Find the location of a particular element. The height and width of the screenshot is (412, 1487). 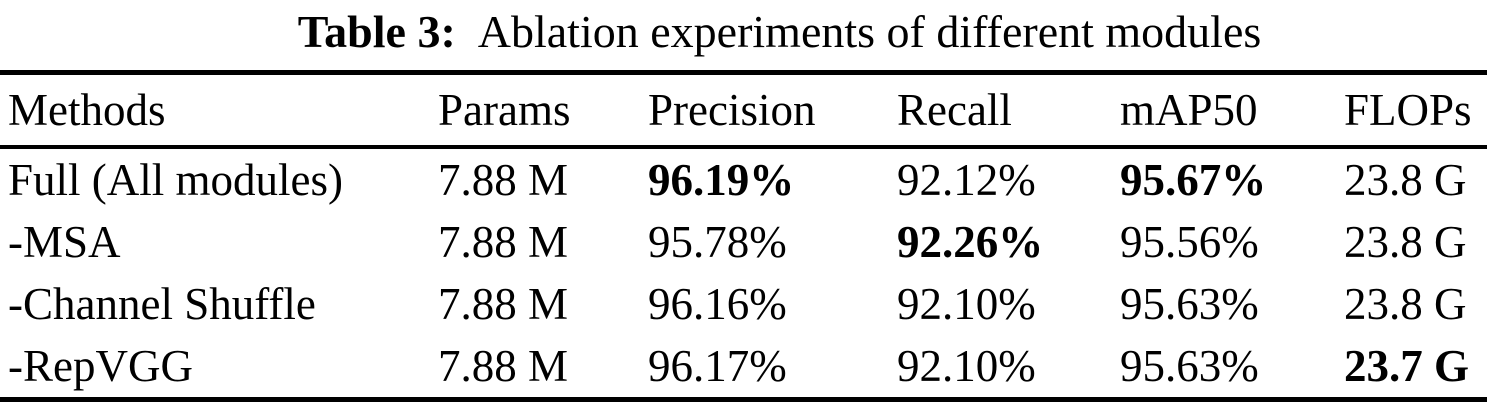

cell-flops: 23.7 G is located at coordinates (1407, 366).